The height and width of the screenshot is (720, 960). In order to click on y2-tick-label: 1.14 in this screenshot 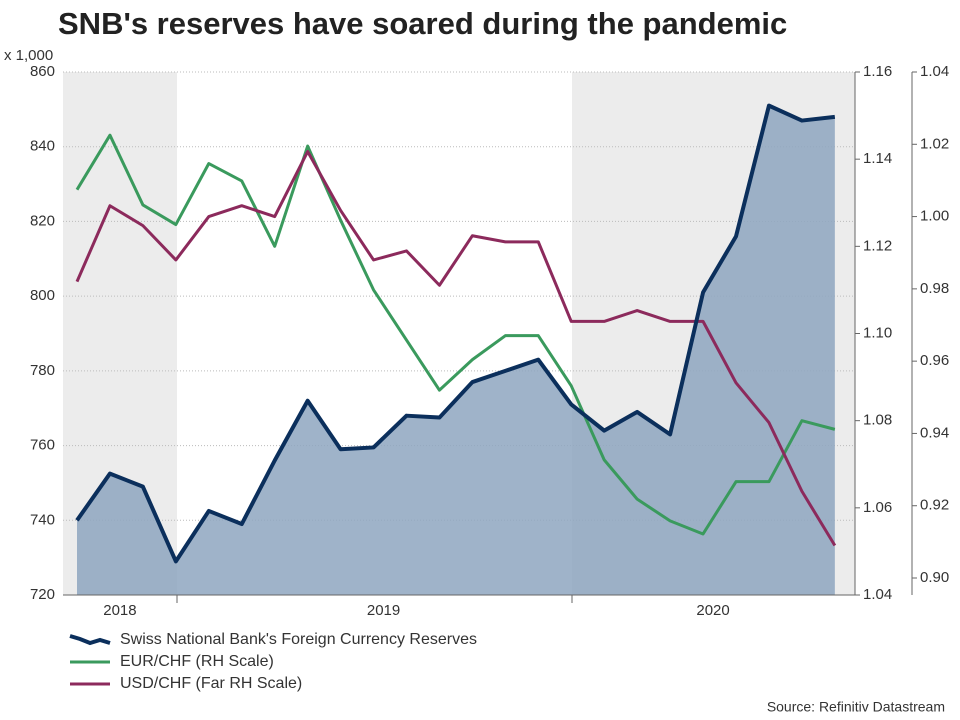, I will do `click(877, 158)`.